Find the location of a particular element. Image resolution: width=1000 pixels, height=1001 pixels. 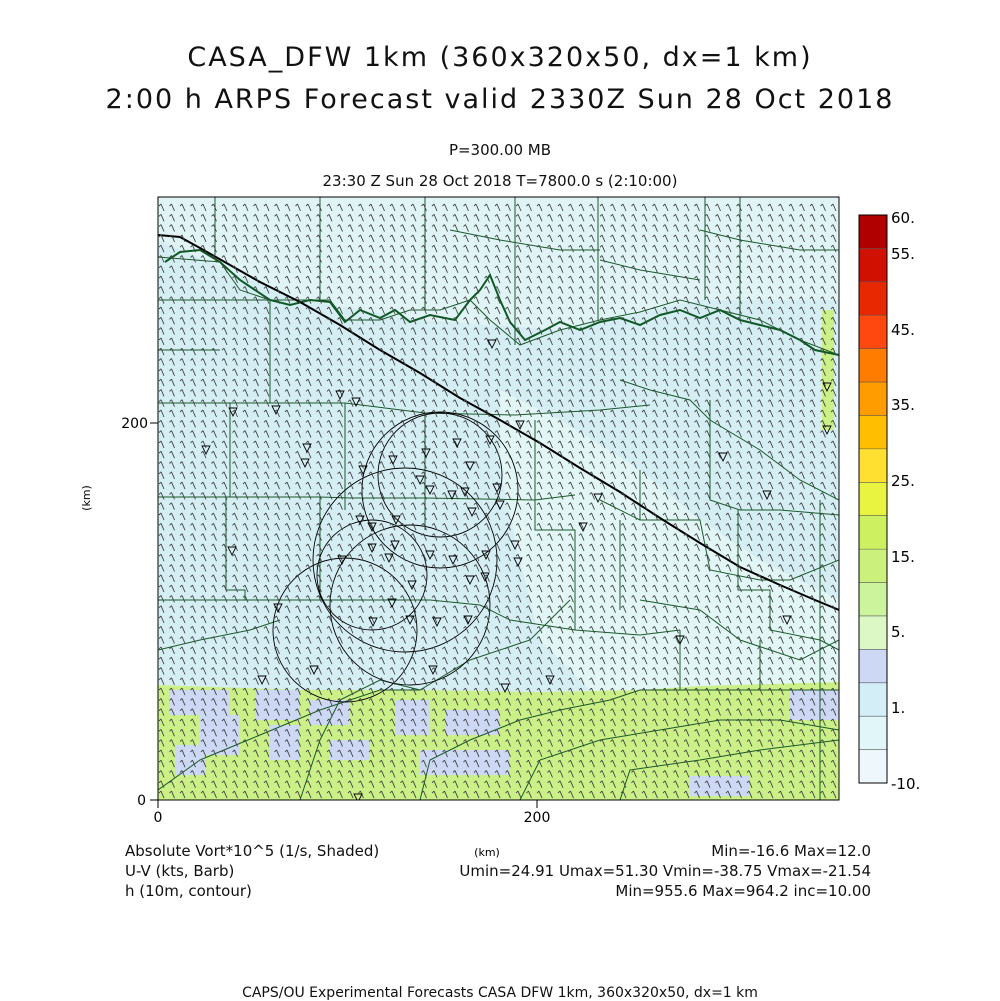

triangle-marker is located at coordinates (505, 688).